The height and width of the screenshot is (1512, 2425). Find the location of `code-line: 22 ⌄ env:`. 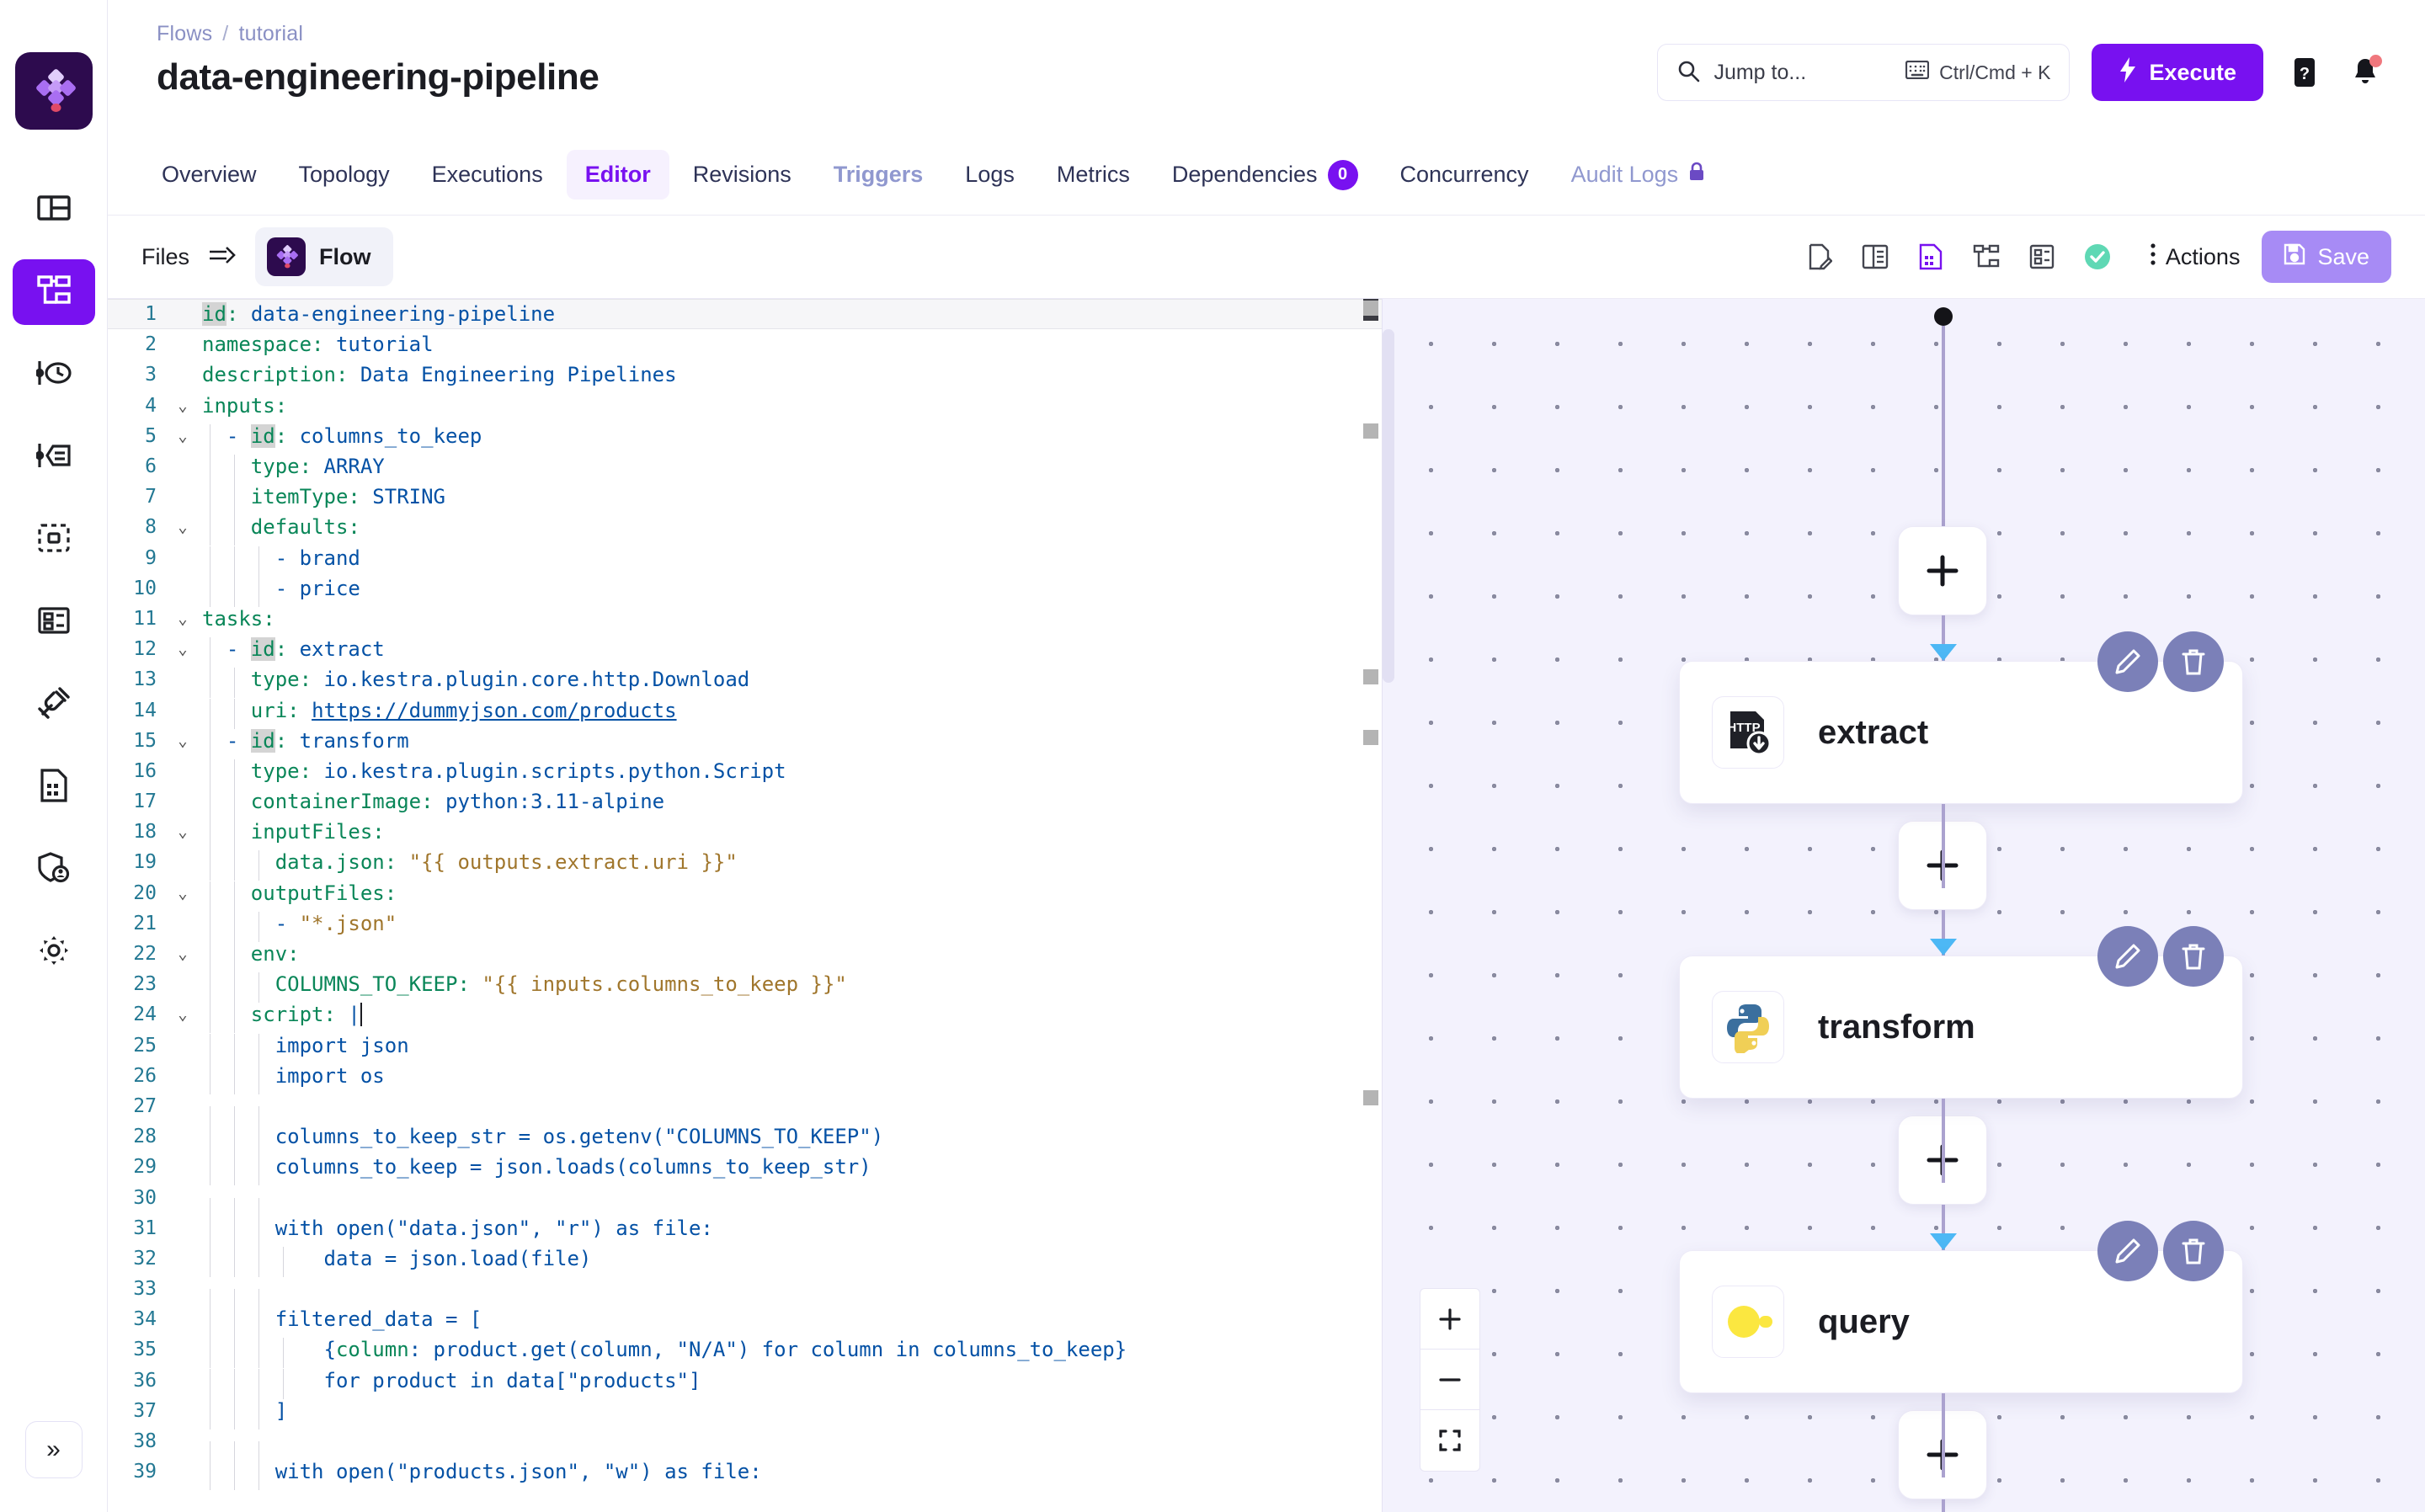

code-line: 22 ⌄ env: is located at coordinates (745, 956).